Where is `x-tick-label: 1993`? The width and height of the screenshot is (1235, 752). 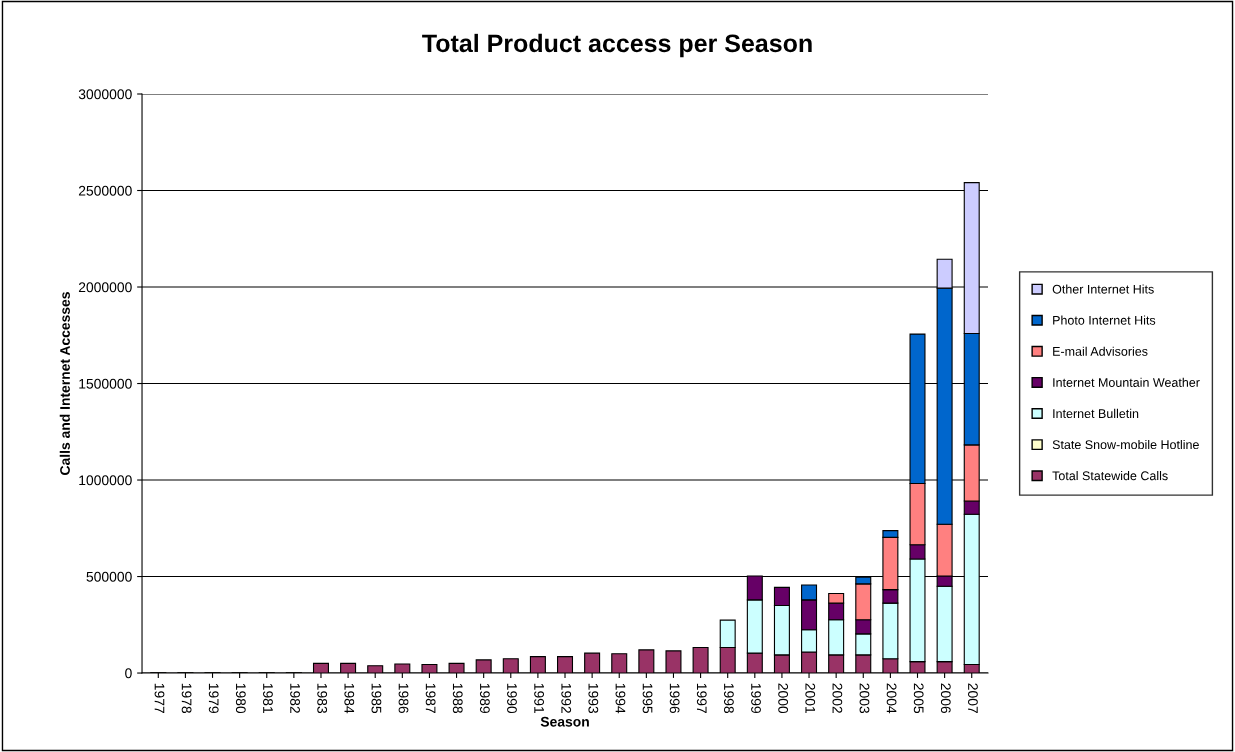 x-tick-label: 1993 is located at coordinates (593, 698).